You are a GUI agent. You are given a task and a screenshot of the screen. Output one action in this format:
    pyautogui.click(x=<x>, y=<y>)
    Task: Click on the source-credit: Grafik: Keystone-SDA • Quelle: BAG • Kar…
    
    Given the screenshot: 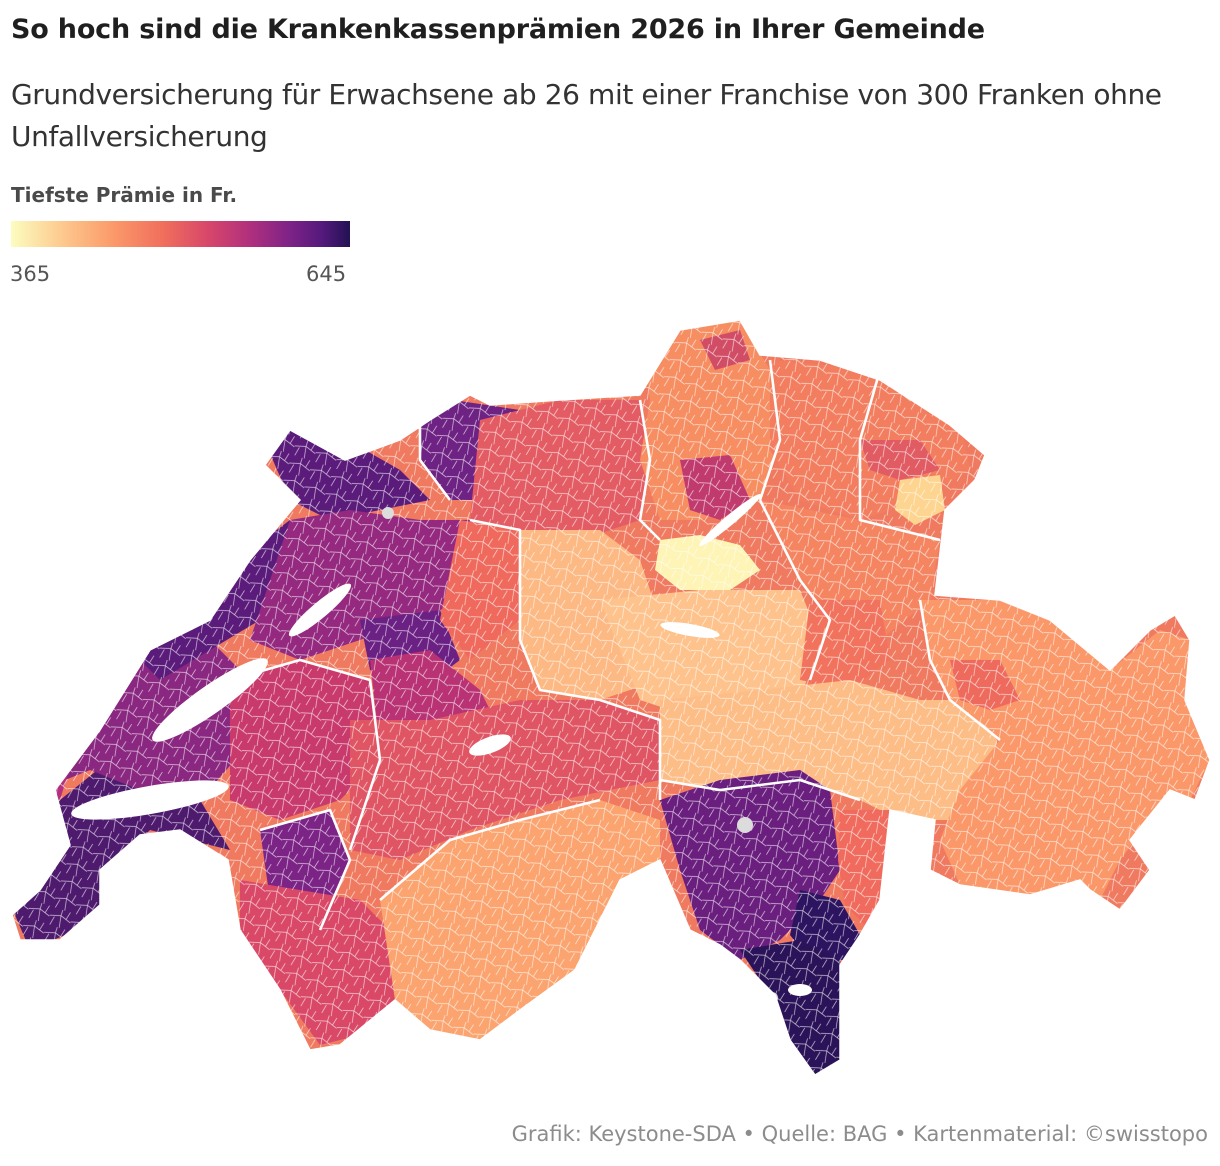 What is the action you would take?
    pyautogui.click(x=859, y=1134)
    